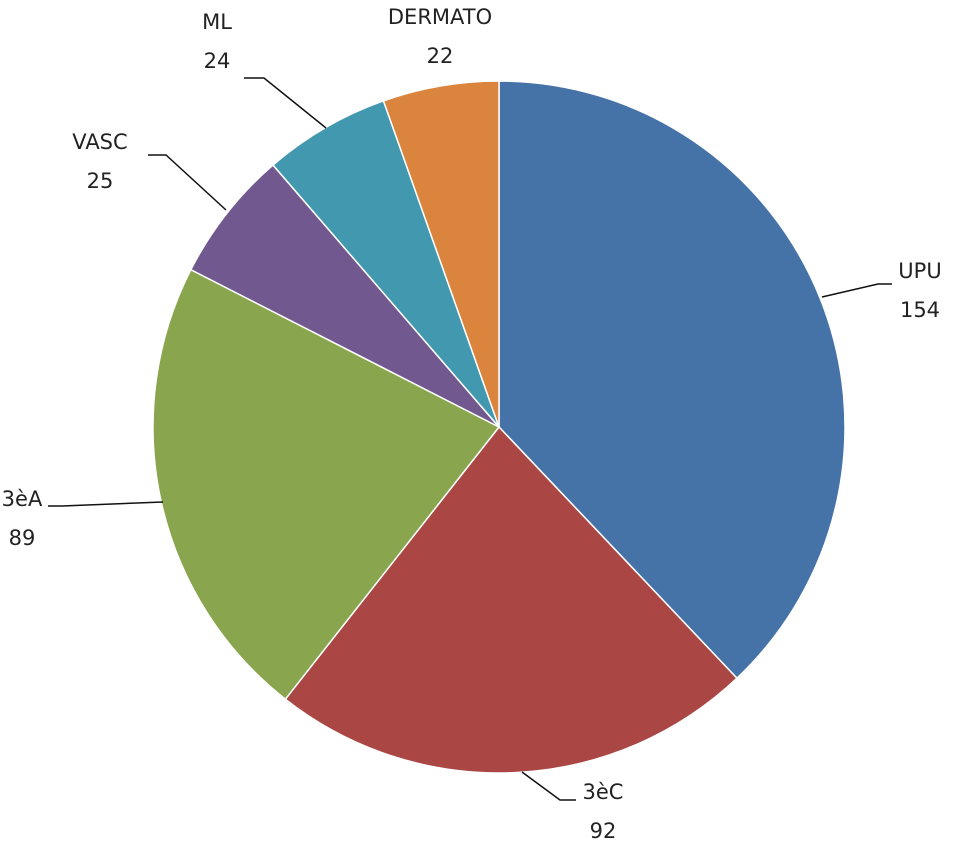  What do you see at coordinates (217, 22) in the screenshot?
I see `slice-label: ML` at bounding box center [217, 22].